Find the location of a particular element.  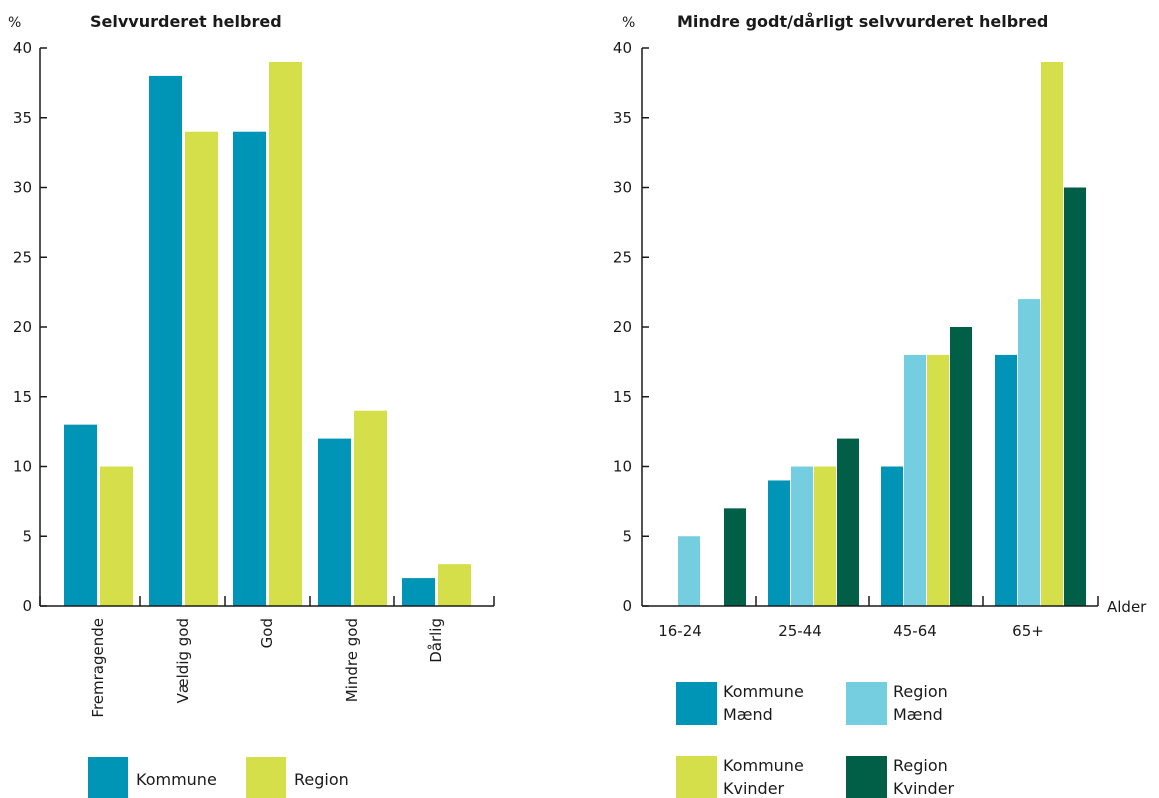

x-tick-label: Mindre god is located at coordinates (352, 660).